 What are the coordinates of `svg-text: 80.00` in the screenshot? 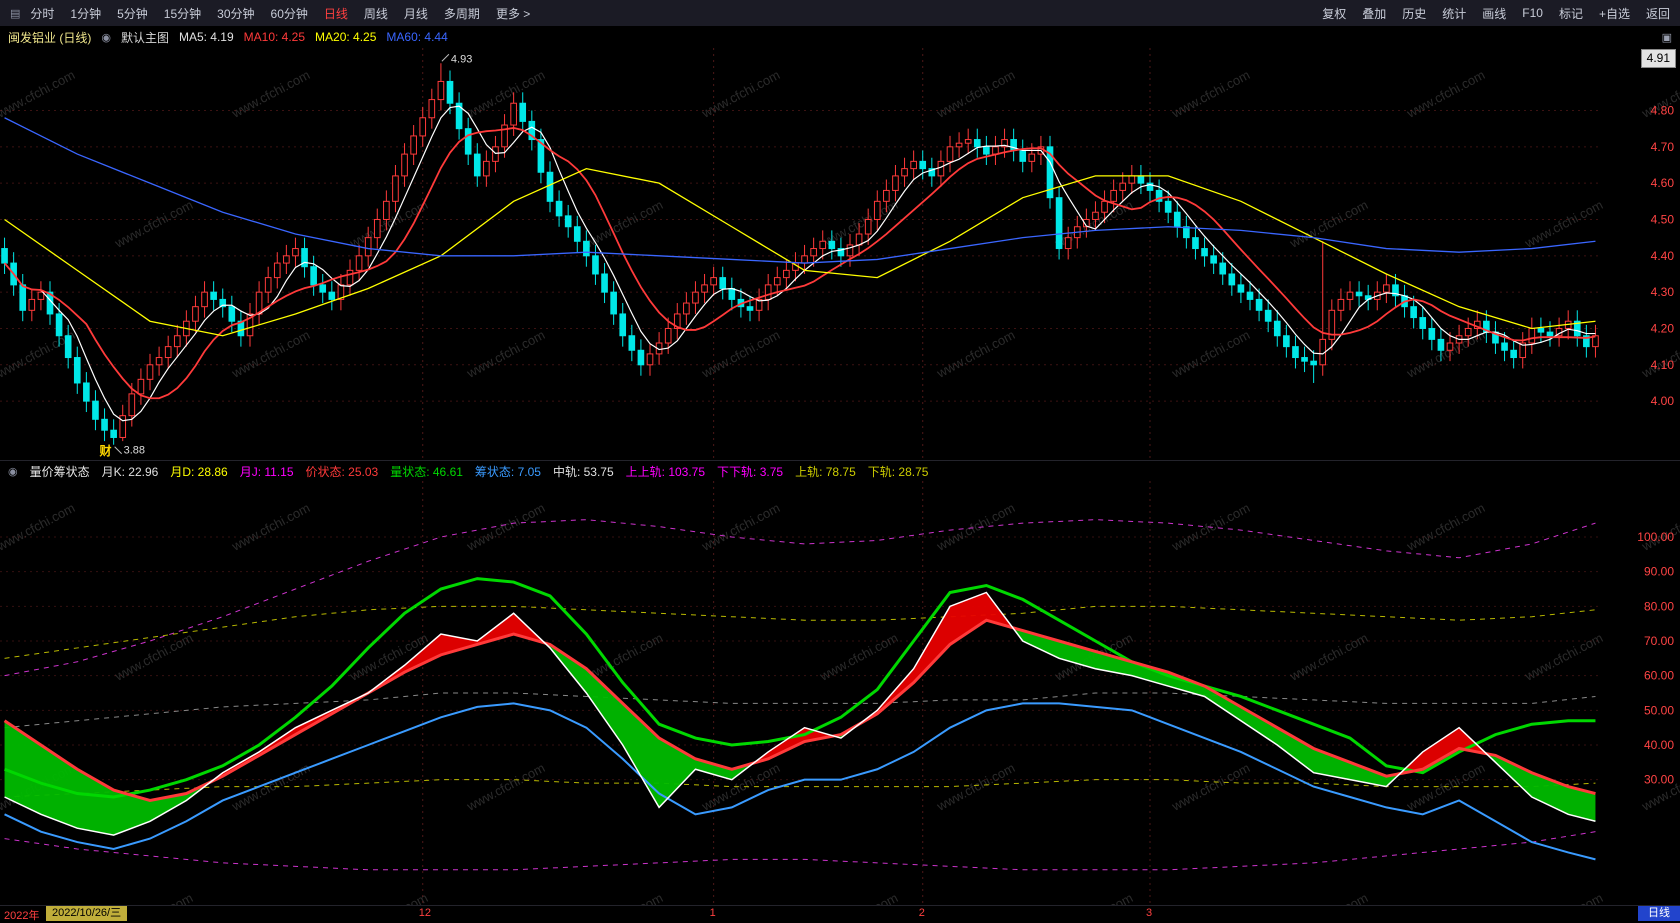 It's located at (1659, 606).